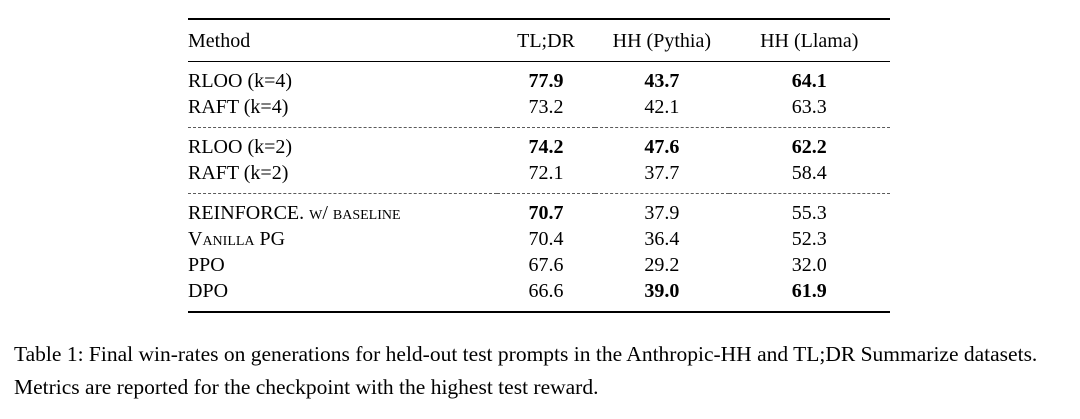 Image resolution: width=1080 pixels, height=419 pixels. I want to click on value-cell: 37.9, so click(662, 213).